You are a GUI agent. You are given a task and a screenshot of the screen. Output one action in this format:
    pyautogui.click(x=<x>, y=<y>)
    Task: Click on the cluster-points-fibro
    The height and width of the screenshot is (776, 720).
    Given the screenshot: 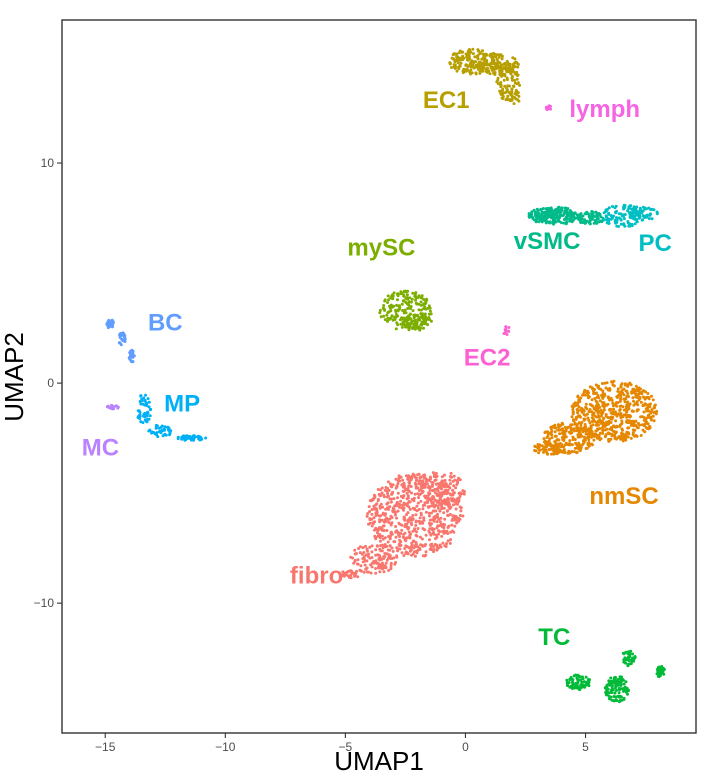 What is the action you would take?
    pyautogui.click(x=402, y=525)
    